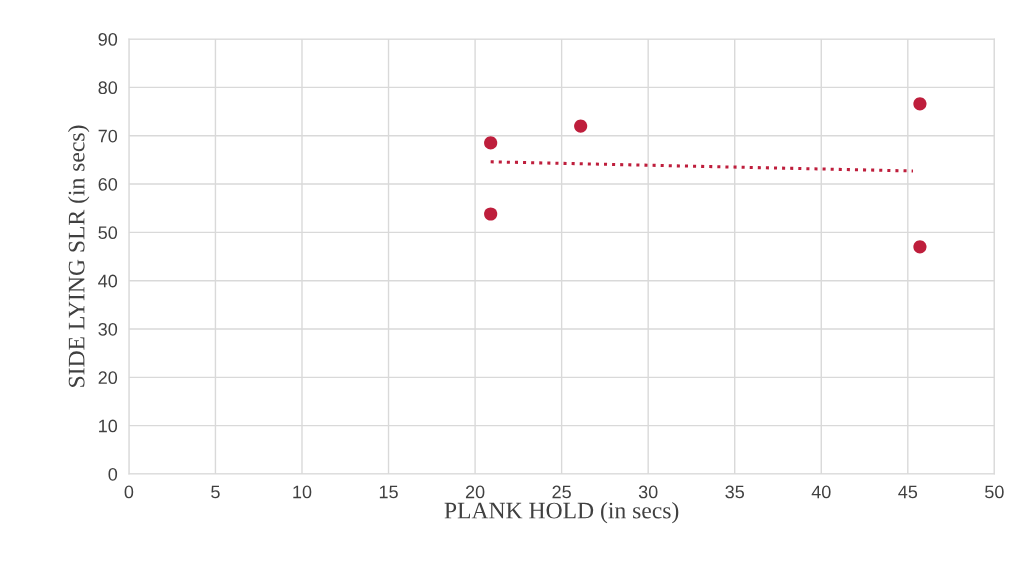  What do you see at coordinates (108, 378) in the screenshot?
I see `y-tick-label: 20` at bounding box center [108, 378].